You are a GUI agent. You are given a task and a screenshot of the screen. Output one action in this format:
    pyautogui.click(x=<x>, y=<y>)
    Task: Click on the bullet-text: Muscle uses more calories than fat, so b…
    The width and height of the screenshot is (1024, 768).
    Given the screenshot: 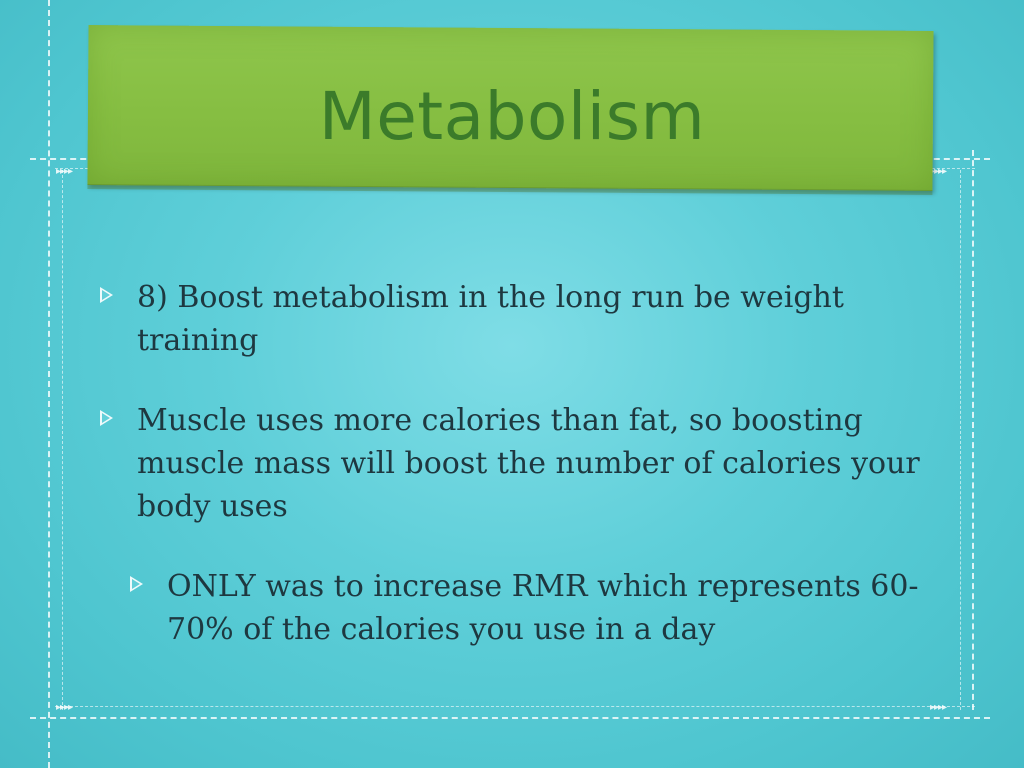 What is the action you would take?
    pyautogui.click(x=528, y=463)
    